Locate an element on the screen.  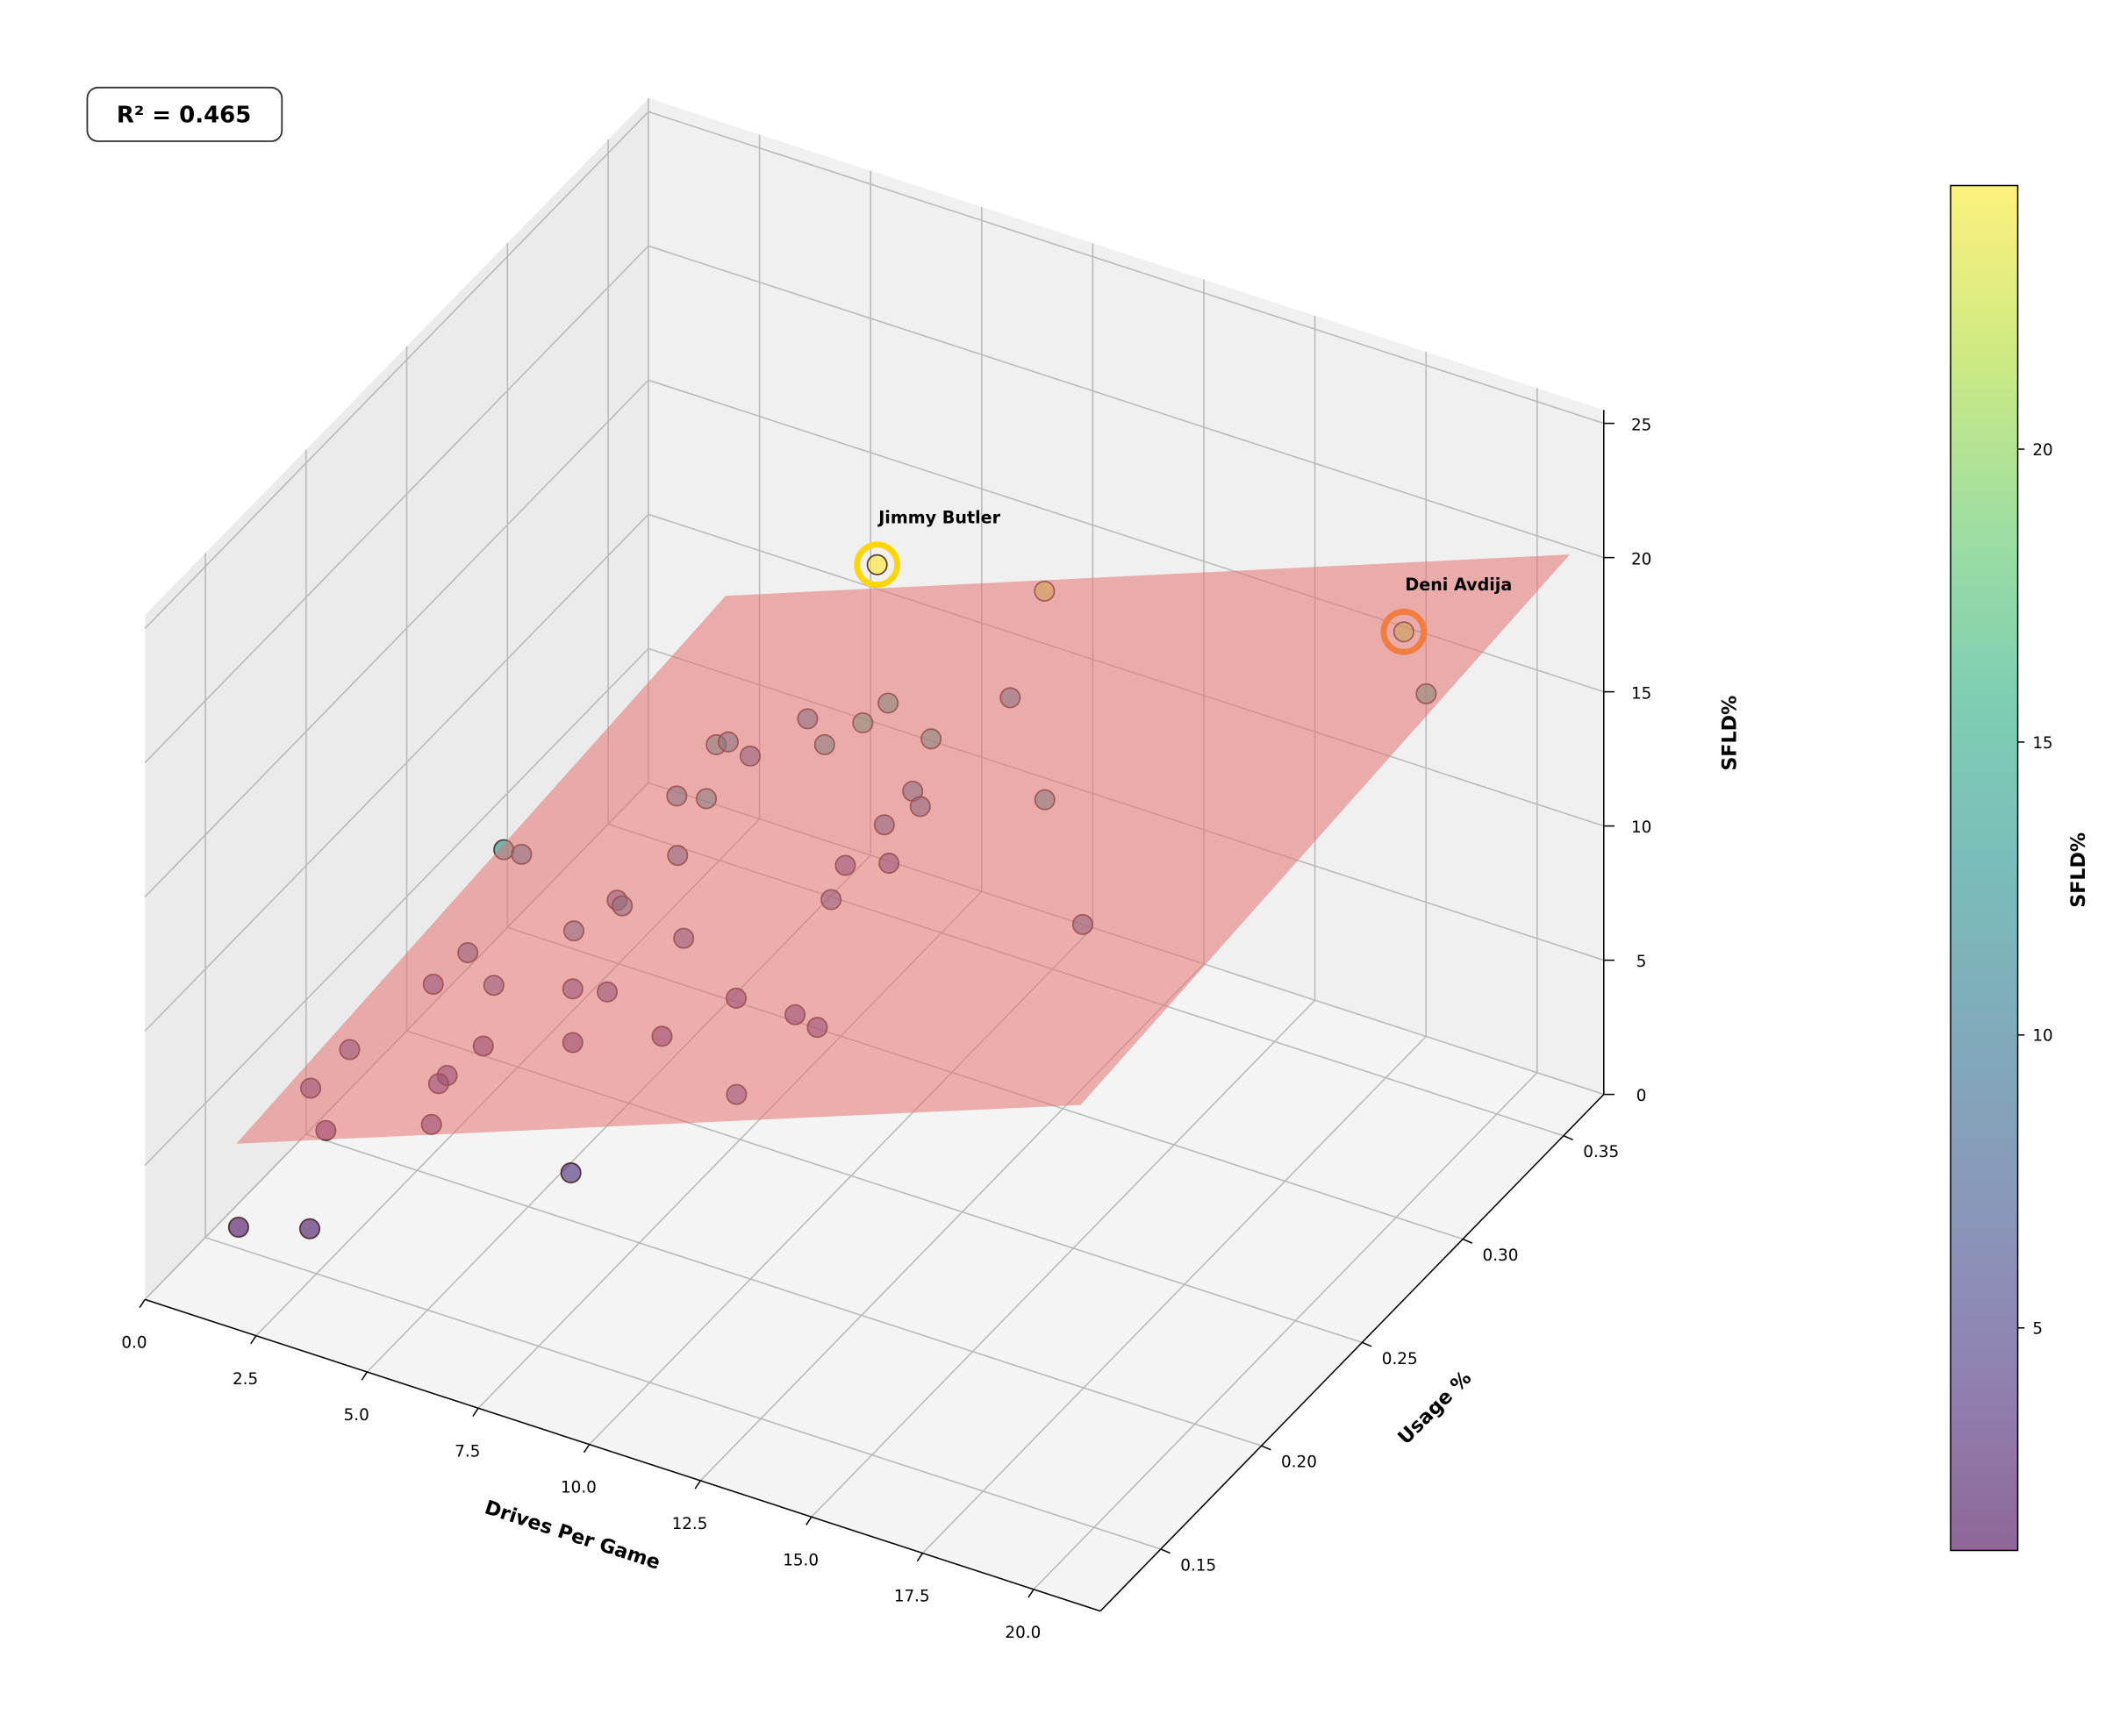
z-tick-label: 15 is located at coordinates (1641, 693).